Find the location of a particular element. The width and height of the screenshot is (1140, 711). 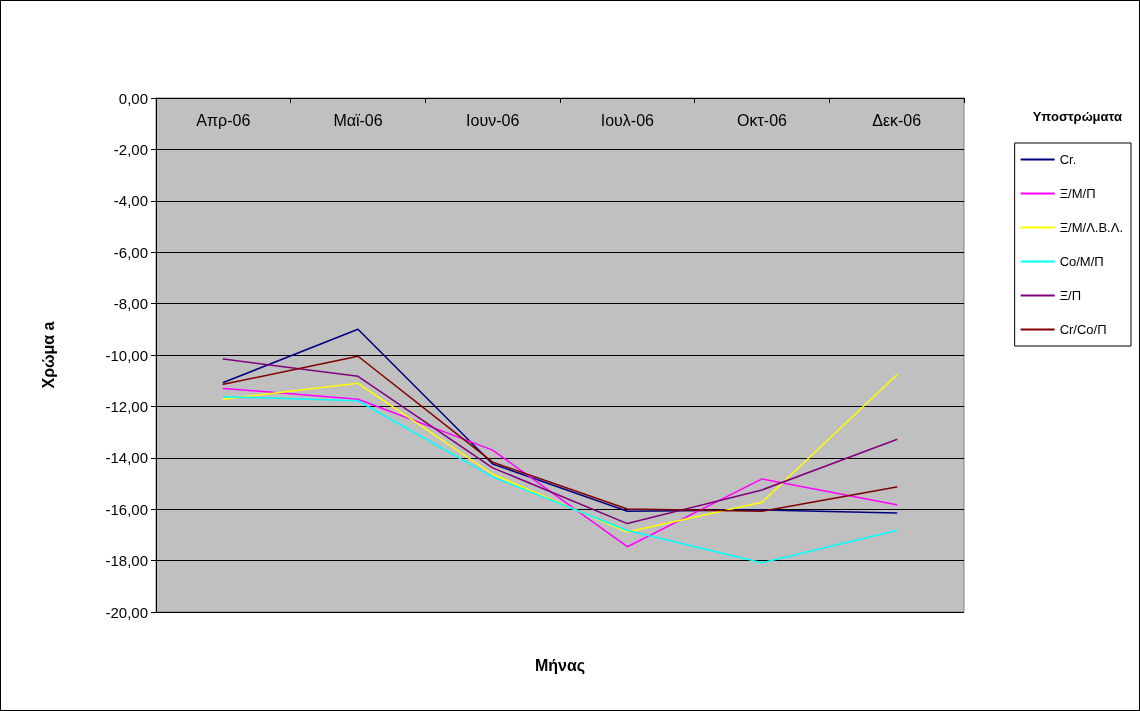

x-tick-label: Οκτ-06 is located at coordinates (762, 120).